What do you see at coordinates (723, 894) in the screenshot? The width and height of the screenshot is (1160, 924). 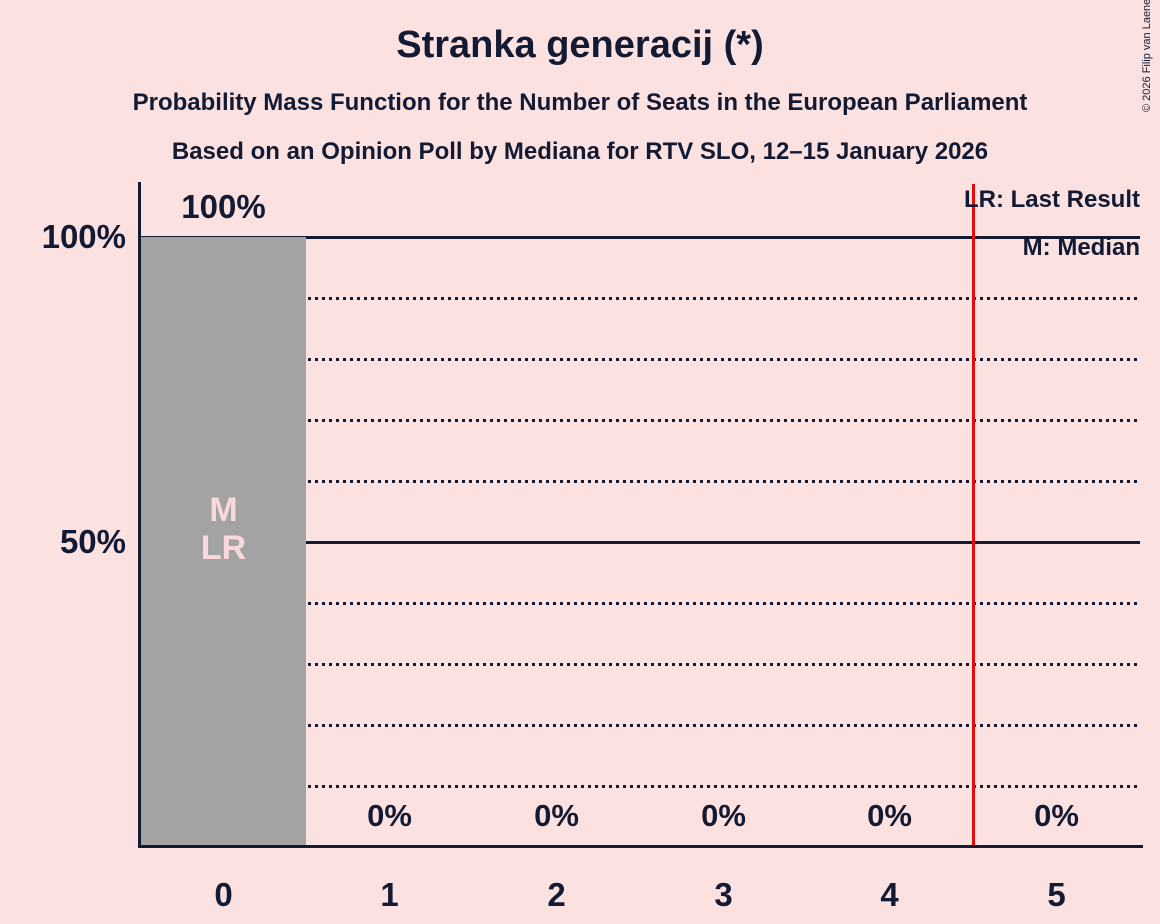 I see `x-tick-label-3: 3` at bounding box center [723, 894].